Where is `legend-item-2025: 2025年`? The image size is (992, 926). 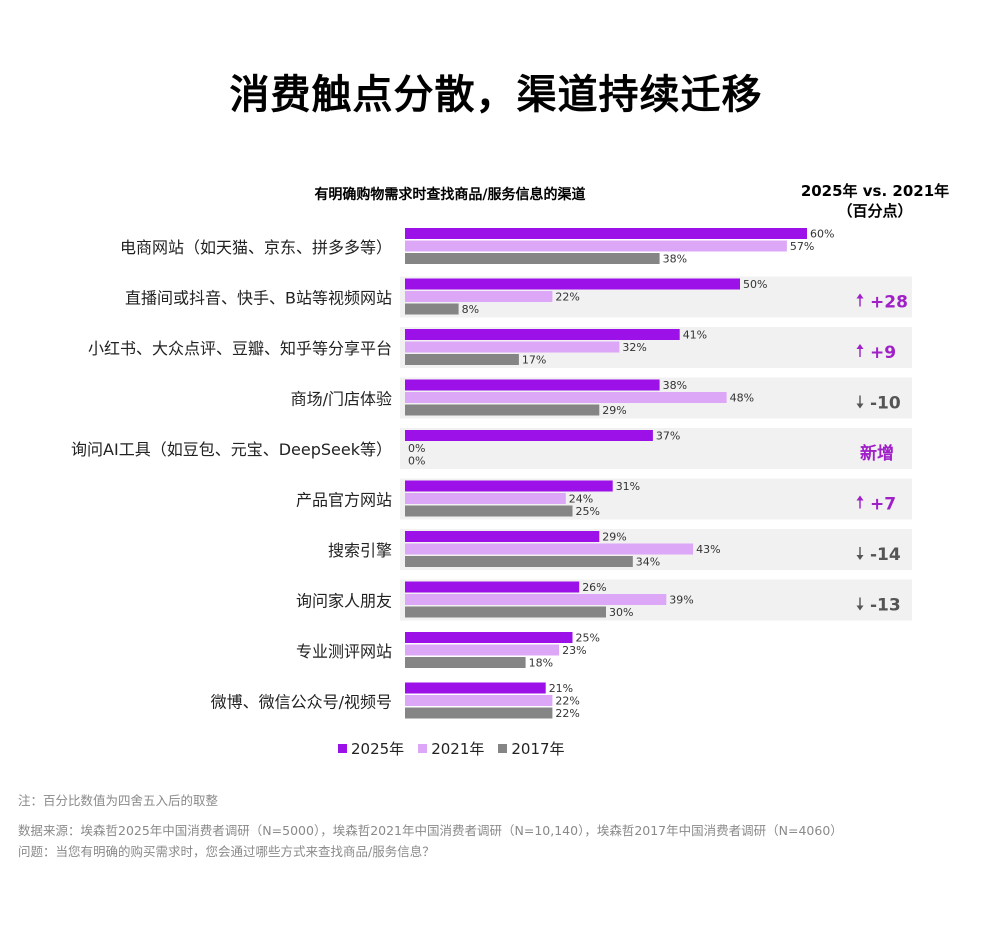
legend-item-2025: 2025年 is located at coordinates (371, 748).